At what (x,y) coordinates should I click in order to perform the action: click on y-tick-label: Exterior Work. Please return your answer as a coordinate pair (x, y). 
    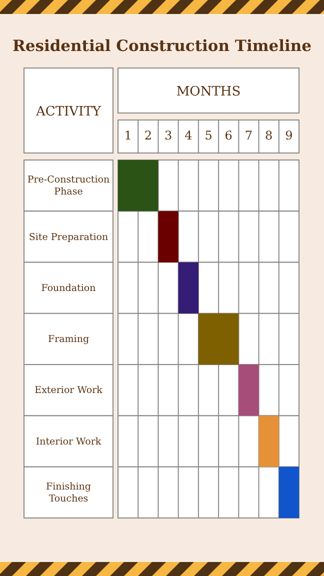
    Looking at the image, I should click on (68, 390).